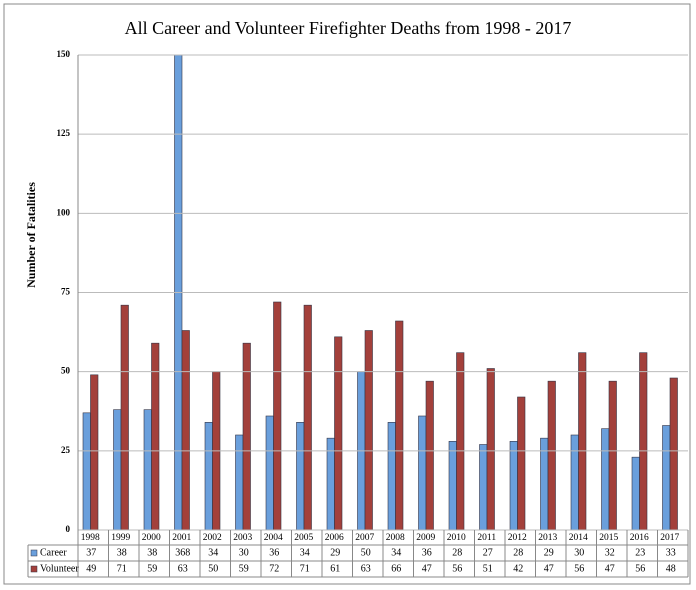 This screenshot has height=590, width=696. Describe the element at coordinates (425, 538) in the screenshot. I see `x-tick-label: 2009` at that location.